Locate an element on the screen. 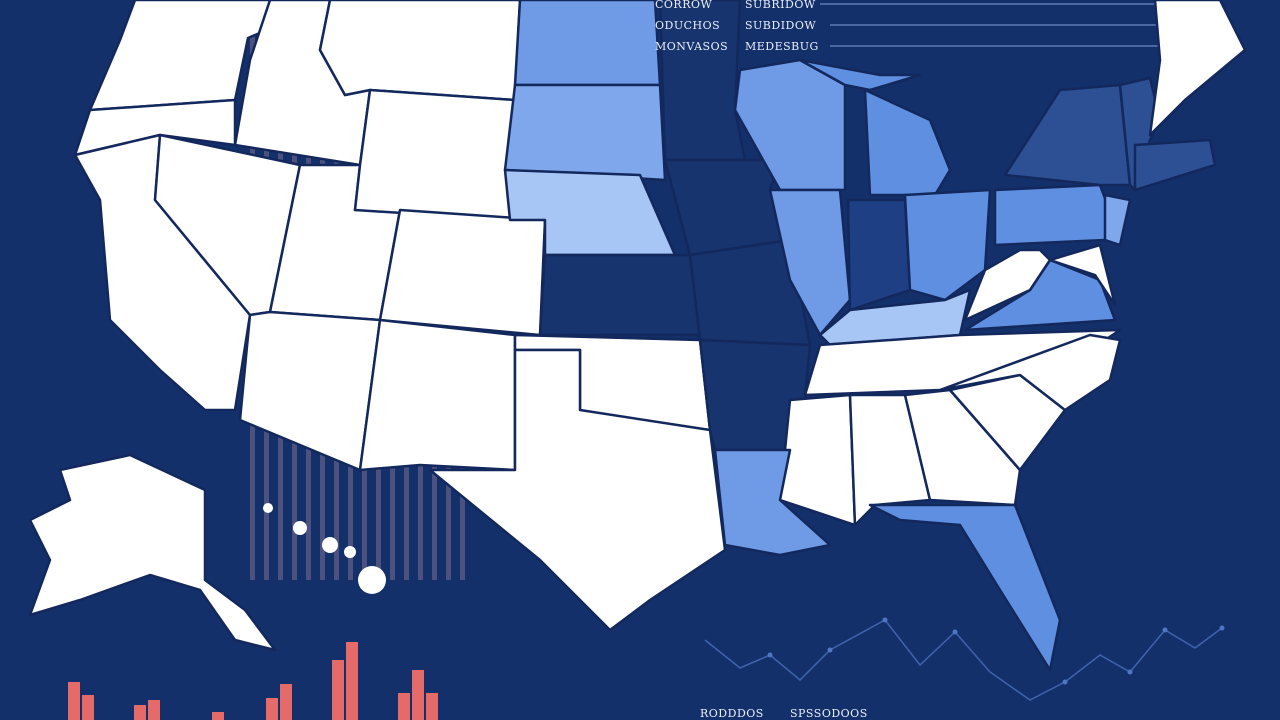  legend-label: MONVASOS is located at coordinates (691, 46).